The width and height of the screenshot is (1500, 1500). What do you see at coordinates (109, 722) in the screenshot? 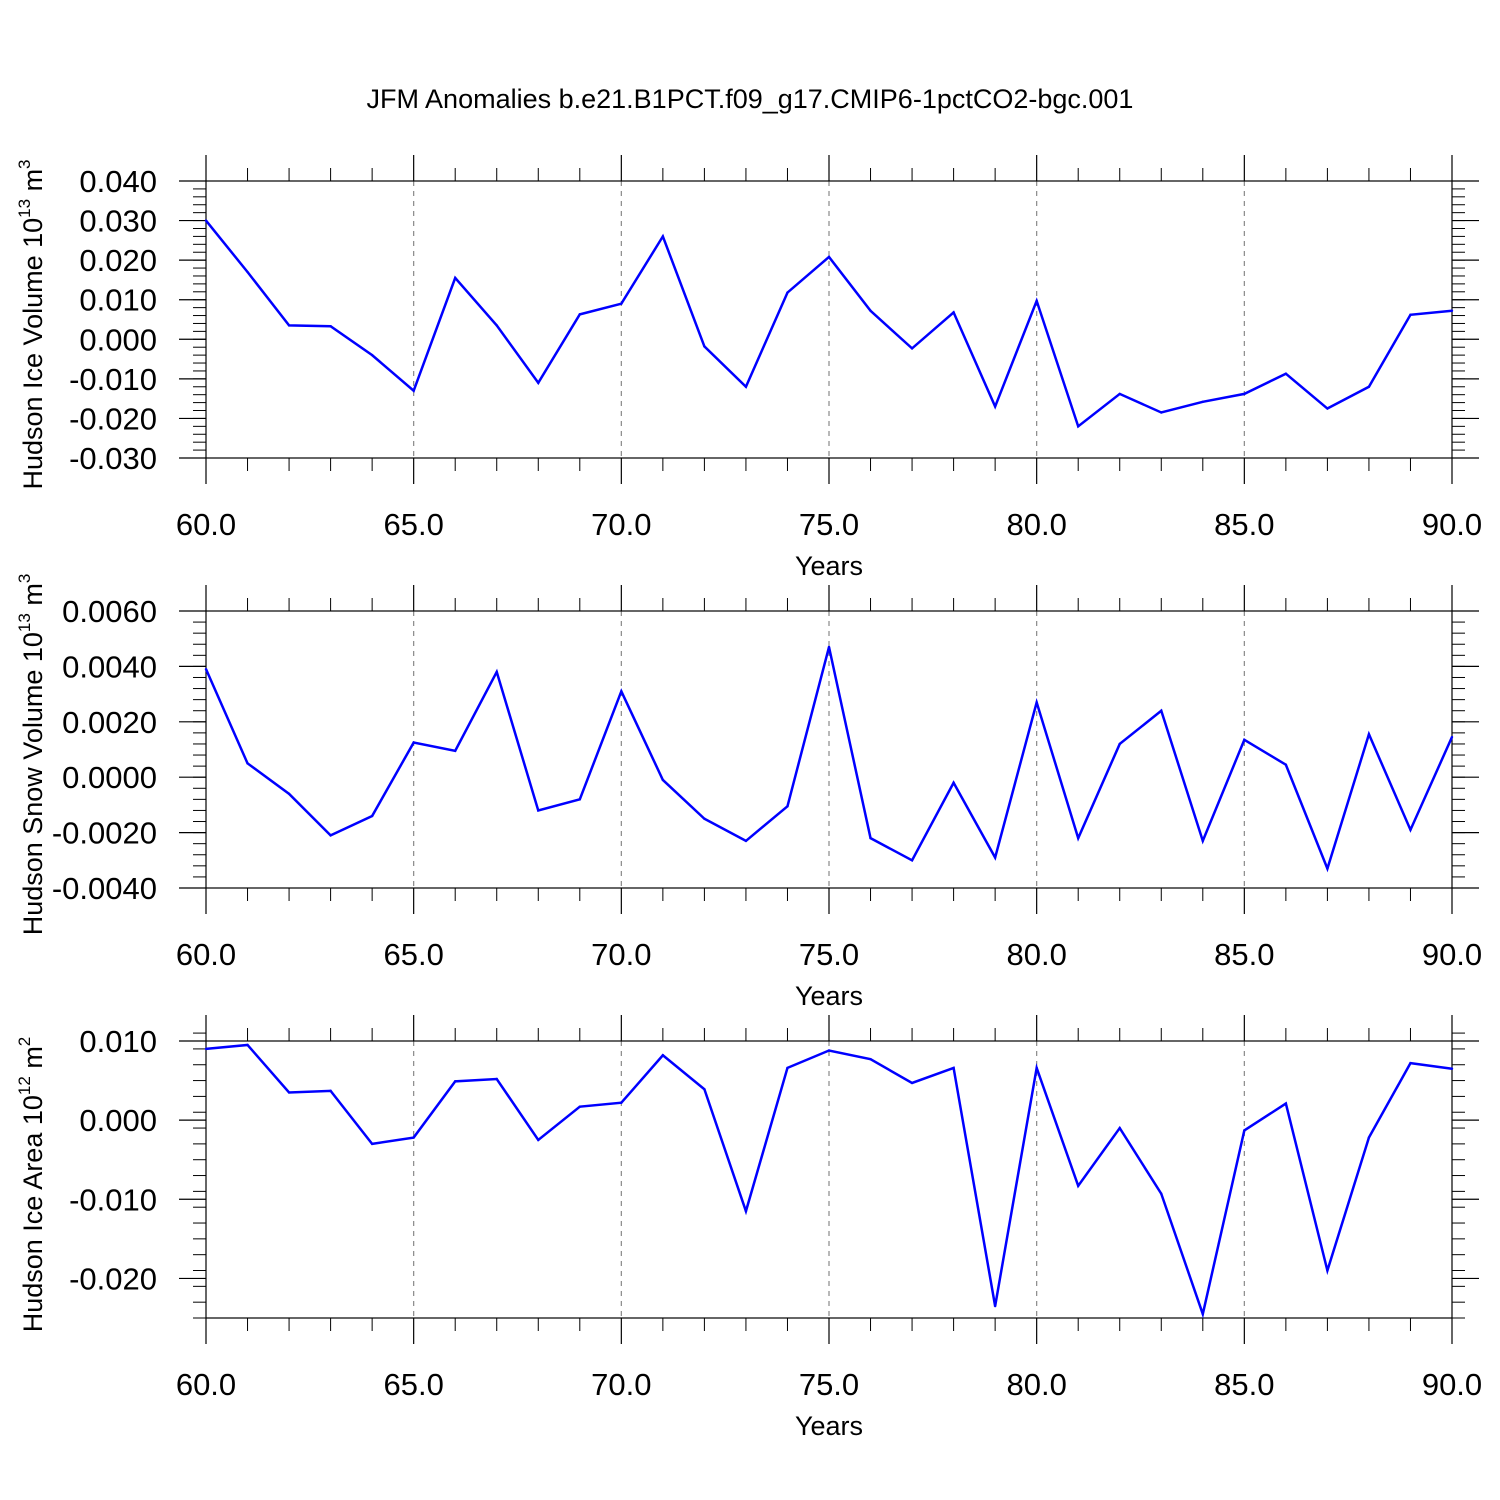
I see `y-tick-label: 0.0020` at bounding box center [109, 722].